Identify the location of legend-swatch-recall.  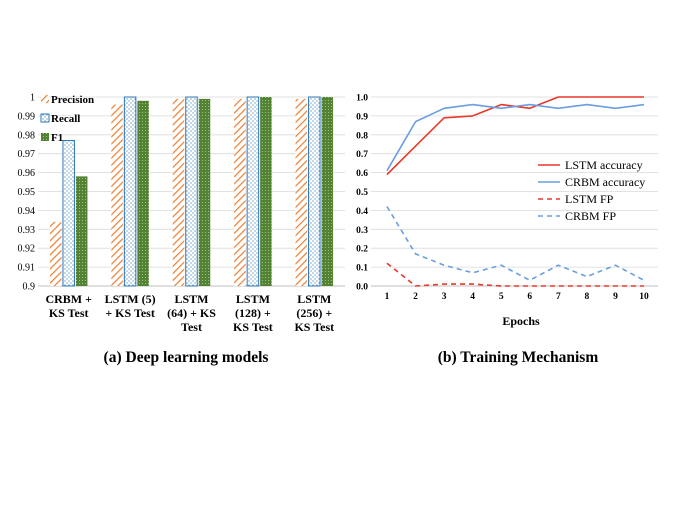
(45, 118).